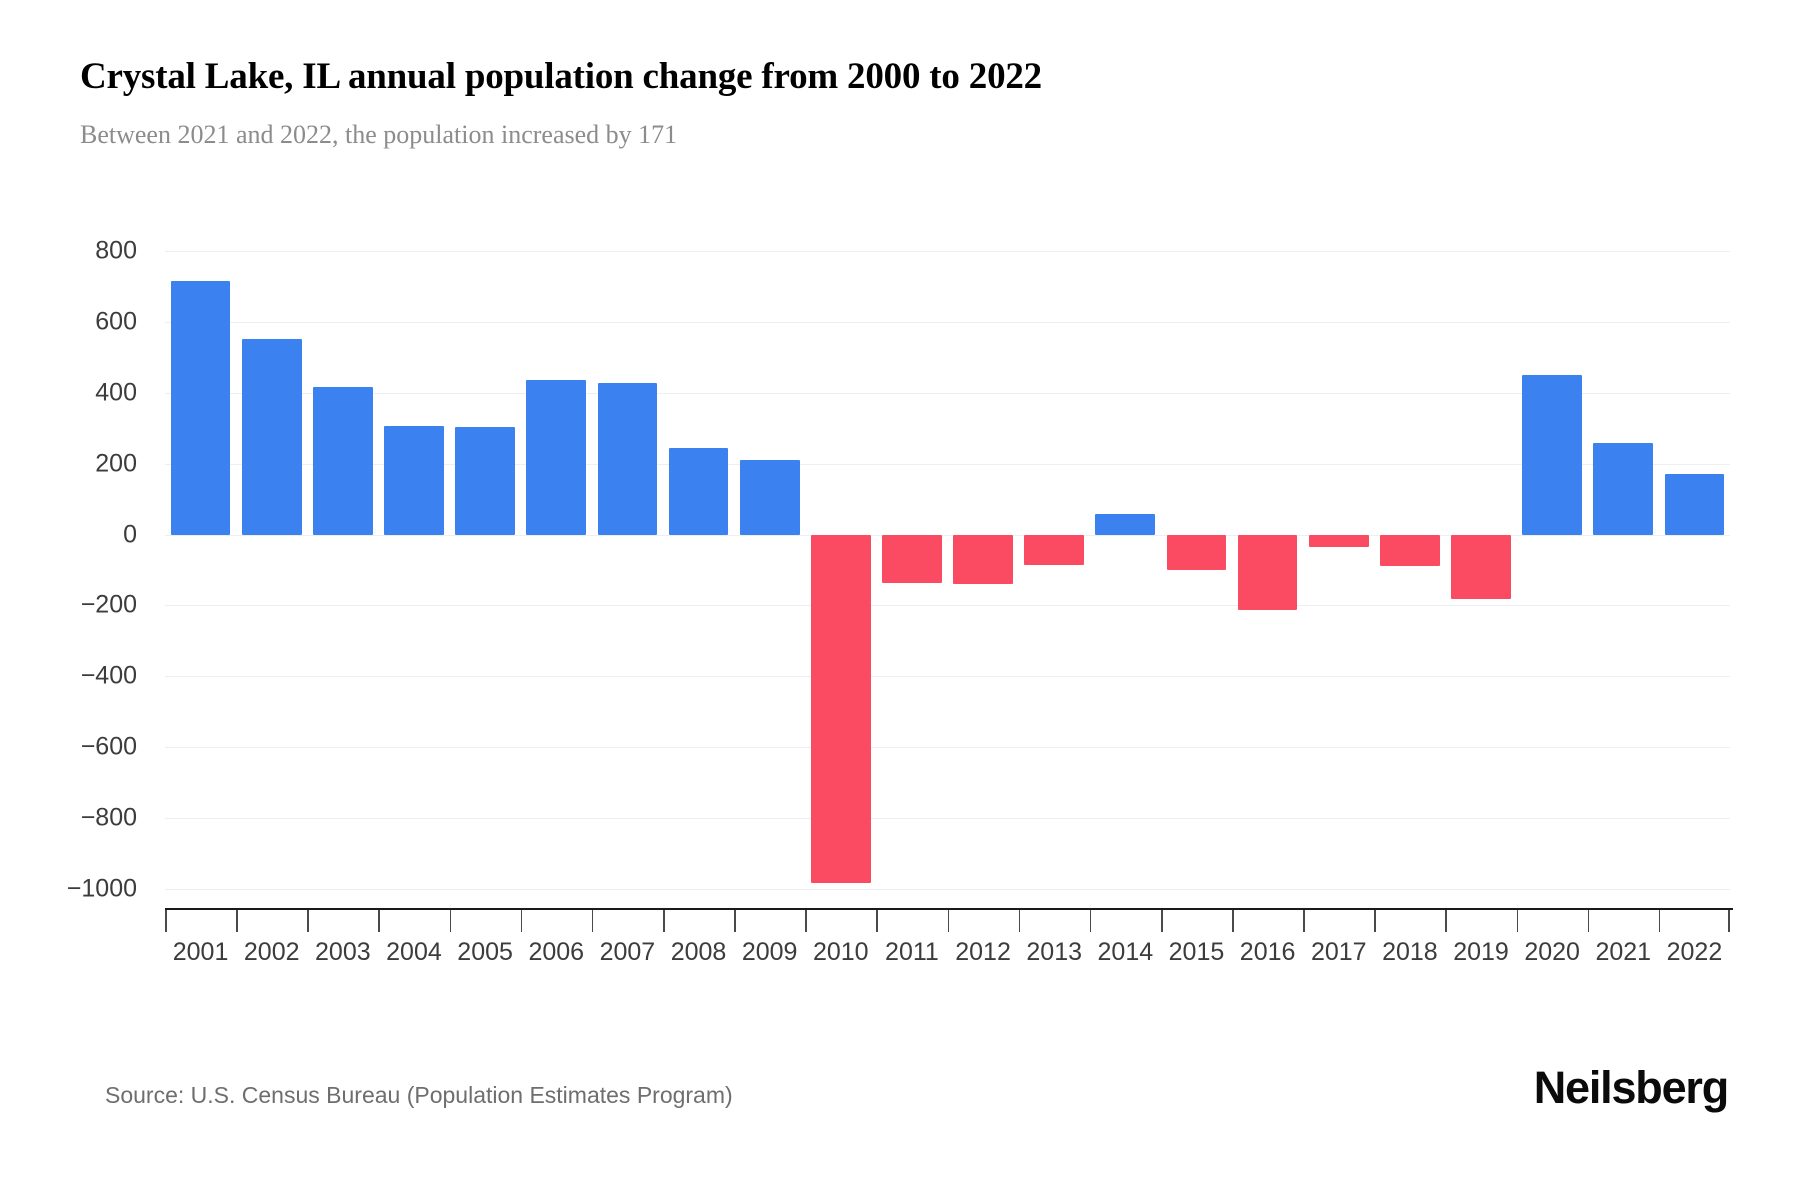 This screenshot has width=1800, height=1200. Describe the element at coordinates (108, 604) in the screenshot. I see `y-axis-tick-label: −200` at that location.